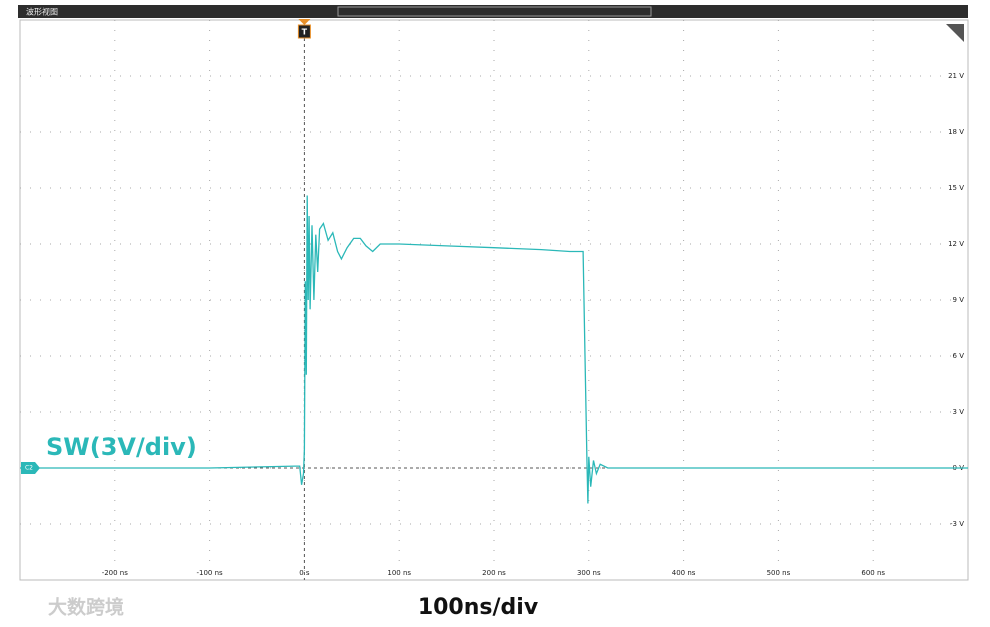 The image size is (990, 627). I want to click on y-tick-label: 6 V, so click(959, 356).